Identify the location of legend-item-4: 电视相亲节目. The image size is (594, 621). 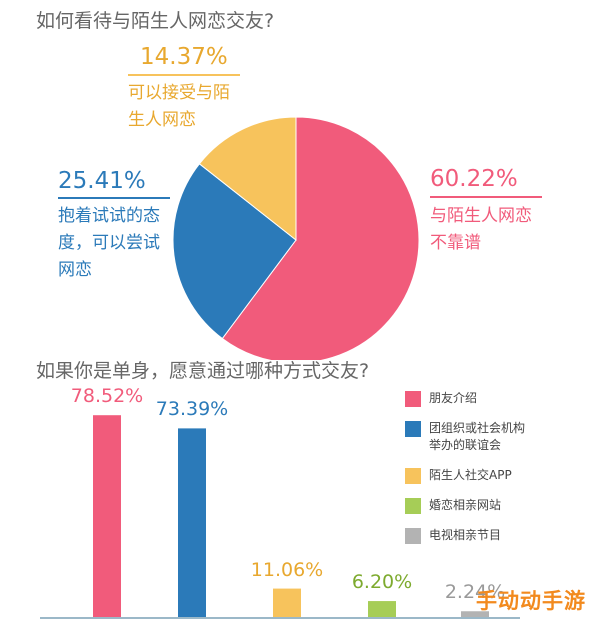
(482, 535).